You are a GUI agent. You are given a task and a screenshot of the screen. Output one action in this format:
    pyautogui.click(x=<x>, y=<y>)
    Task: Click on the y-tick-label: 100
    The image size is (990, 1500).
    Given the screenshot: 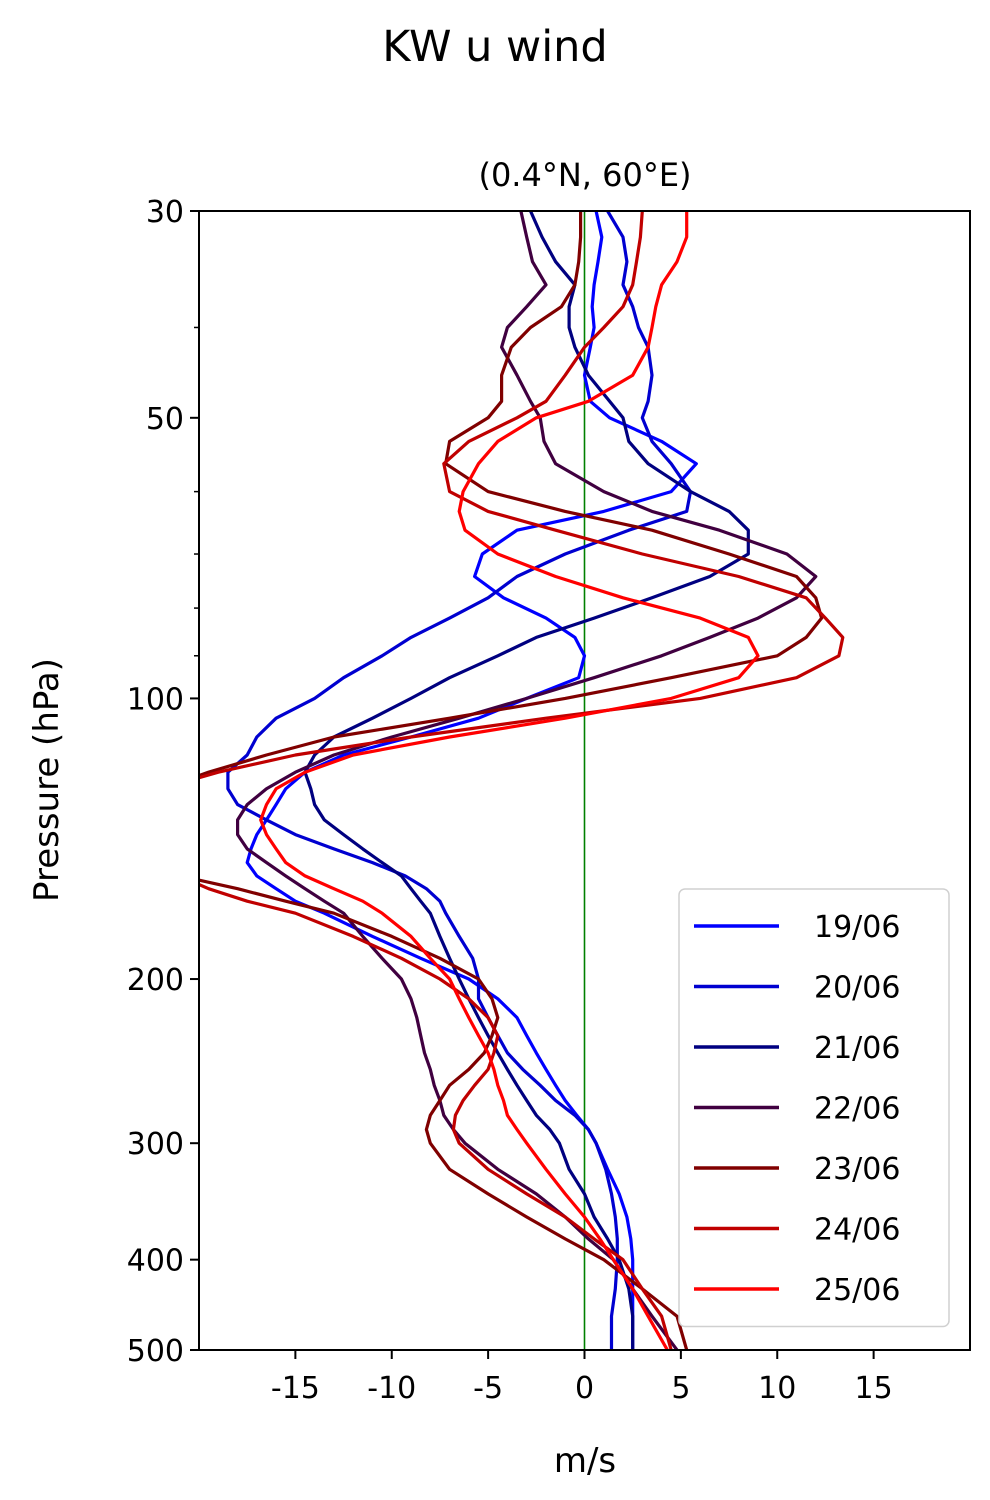 What is the action you would take?
    pyautogui.click(x=155, y=699)
    